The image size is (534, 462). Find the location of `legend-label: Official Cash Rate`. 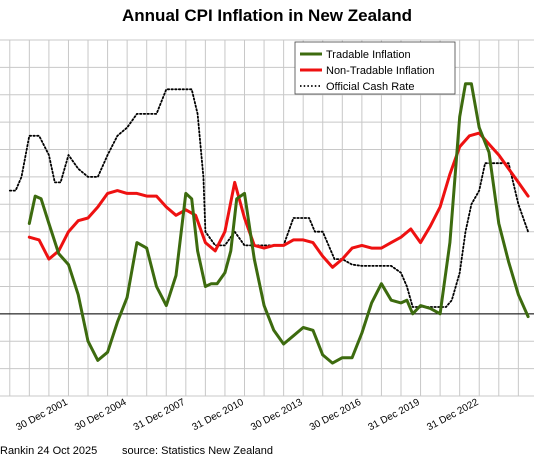

legend-label: Official Cash Rate is located at coordinates (370, 87).